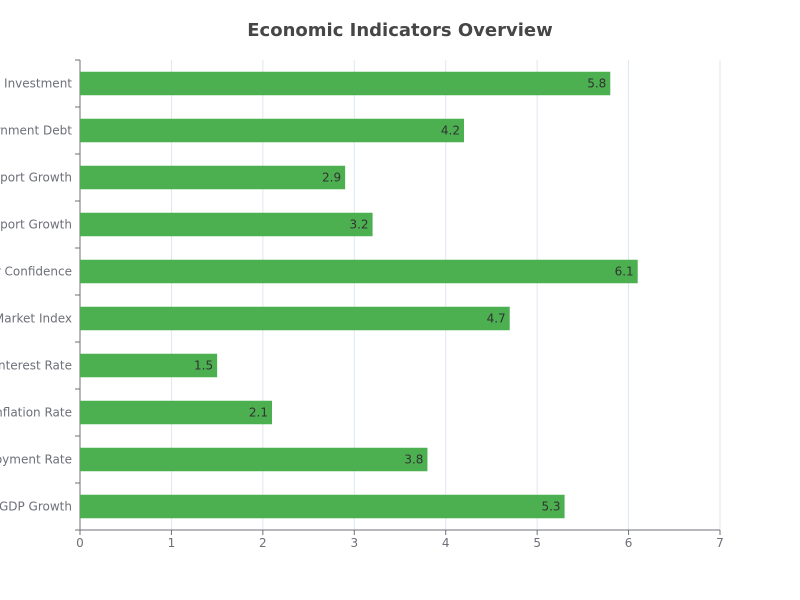 This screenshot has width=800, height=600. What do you see at coordinates (400, 30) in the screenshot?
I see `chart-title: Economic Indicators Overview` at bounding box center [400, 30].